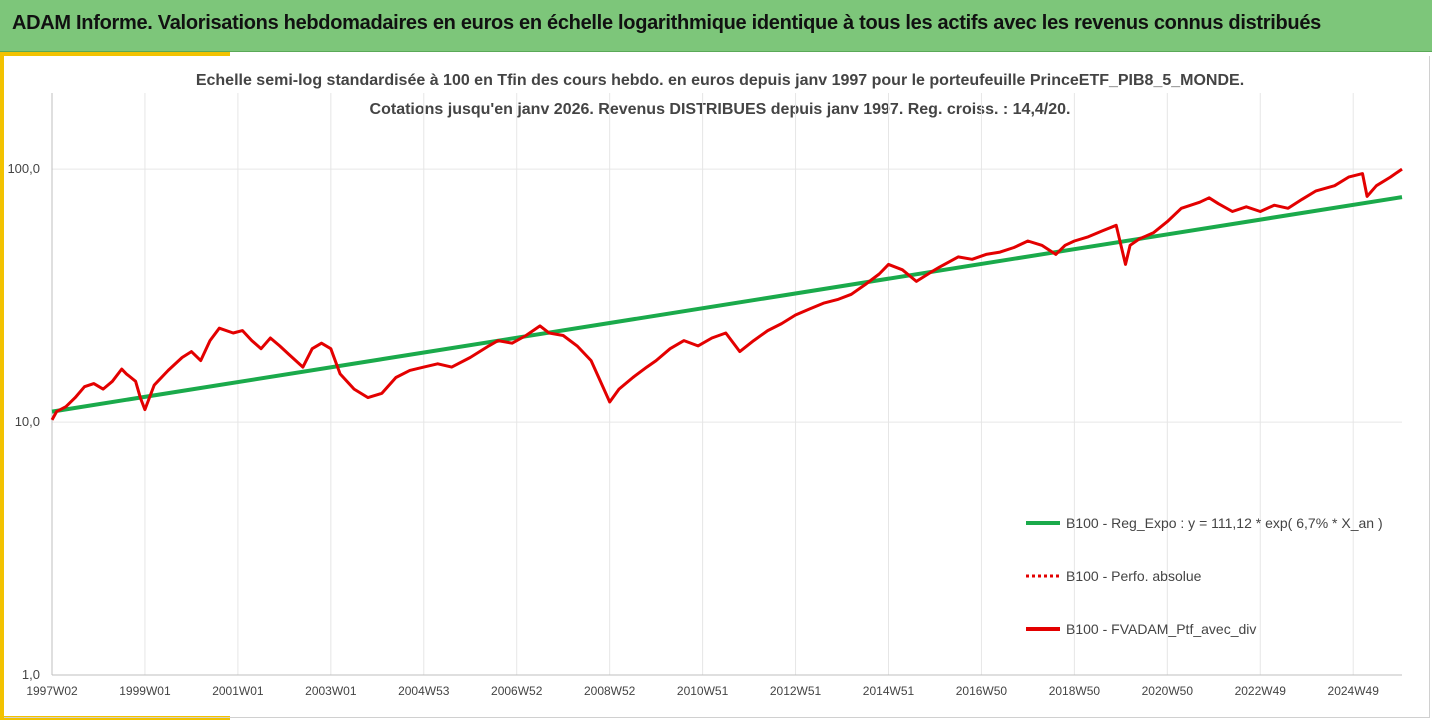 This screenshot has height=720, width=1432. Describe the element at coordinates (1161, 629) in the screenshot. I see `legend-label: B100 - FVADAM_Ptf_avec_div` at that location.